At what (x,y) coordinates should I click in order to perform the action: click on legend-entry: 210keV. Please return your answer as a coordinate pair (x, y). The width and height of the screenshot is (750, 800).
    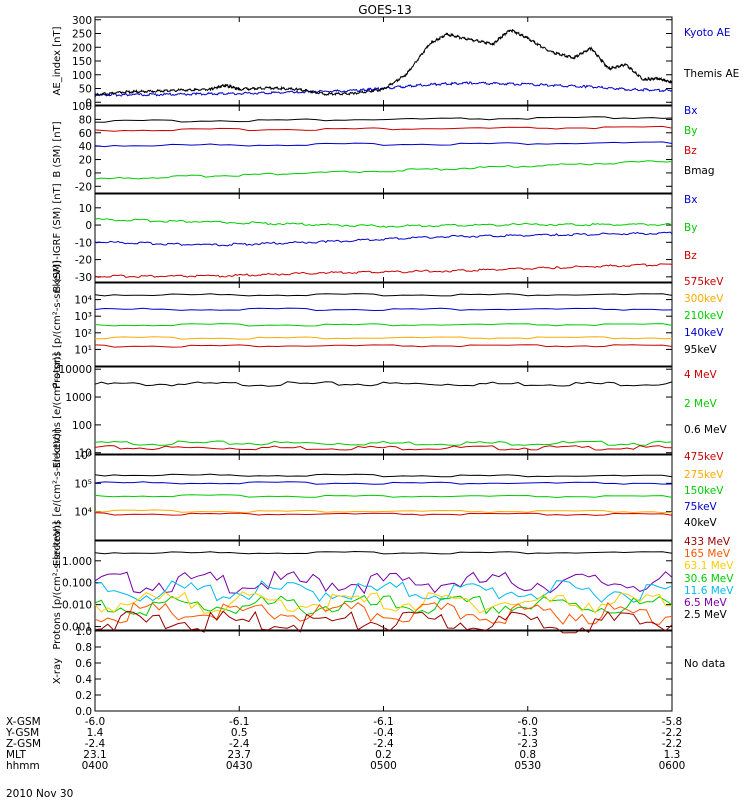
    Looking at the image, I should click on (704, 316).